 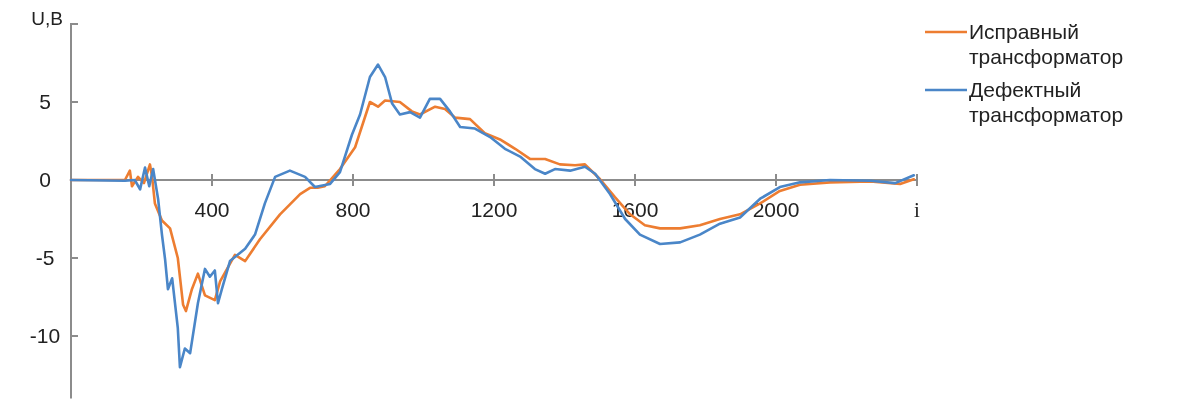 What do you see at coordinates (776, 209) in the screenshot?
I see `x-tick-label: 2000` at bounding box center [776, 209].